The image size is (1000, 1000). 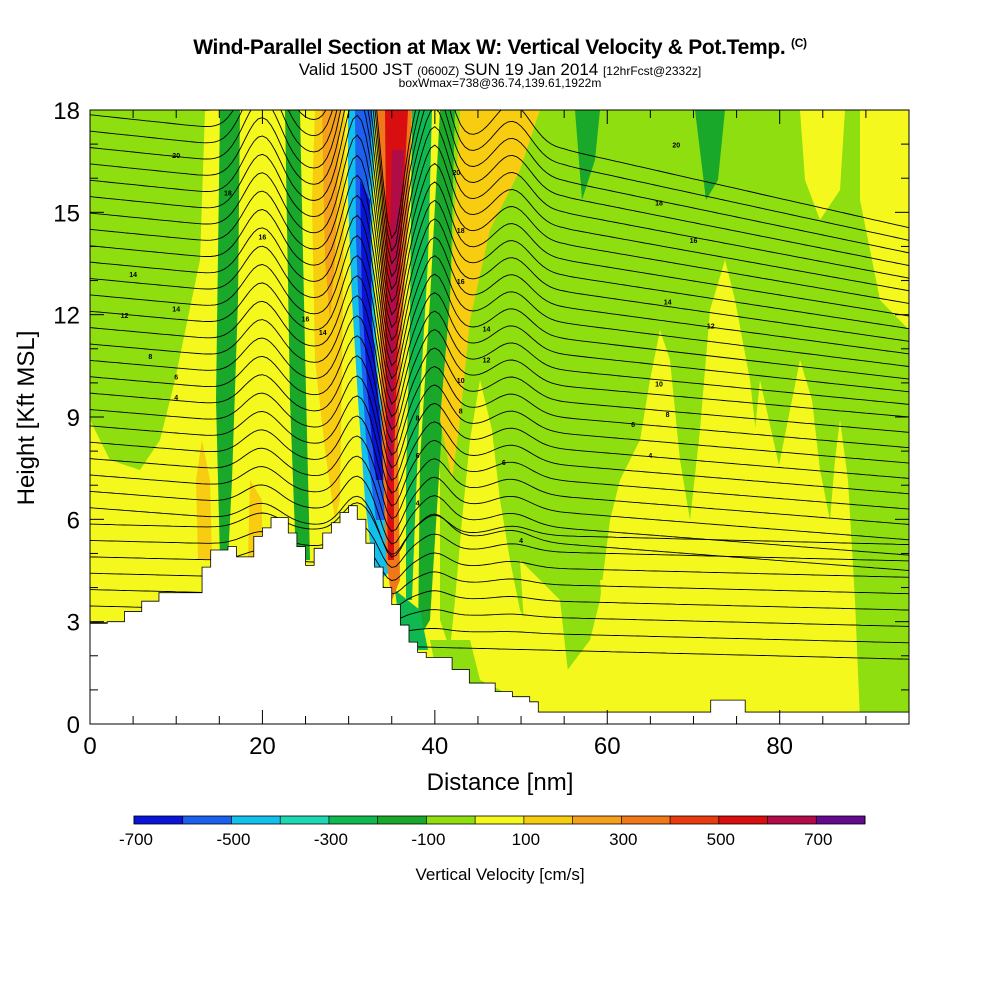 What do you see at coordinates (799, 43) in the screenshot?
I see `copyright-mark: (C)` at bounding box center [799, 43].